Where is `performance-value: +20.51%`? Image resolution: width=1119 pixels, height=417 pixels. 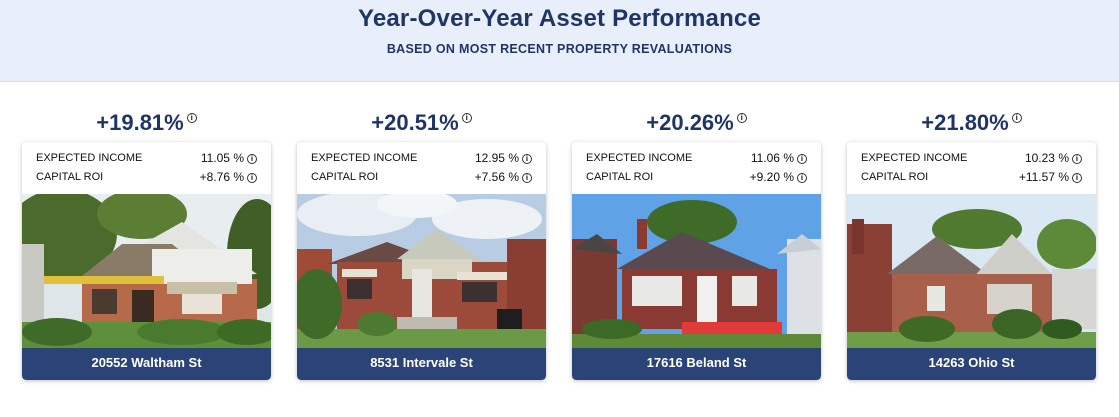
performance-value: +20.51% is located at coordinates (415, 122).